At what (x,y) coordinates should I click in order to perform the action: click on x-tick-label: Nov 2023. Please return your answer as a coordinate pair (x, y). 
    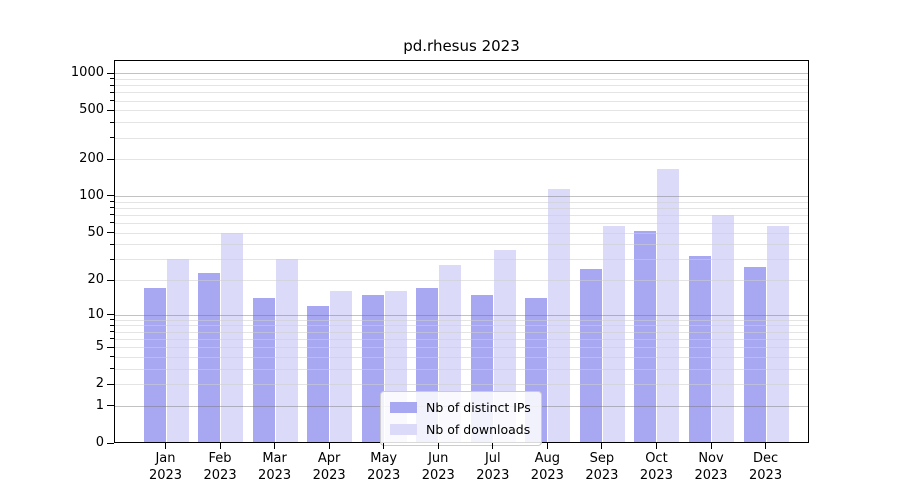
    Looking at the image, I should click on (711, 467).